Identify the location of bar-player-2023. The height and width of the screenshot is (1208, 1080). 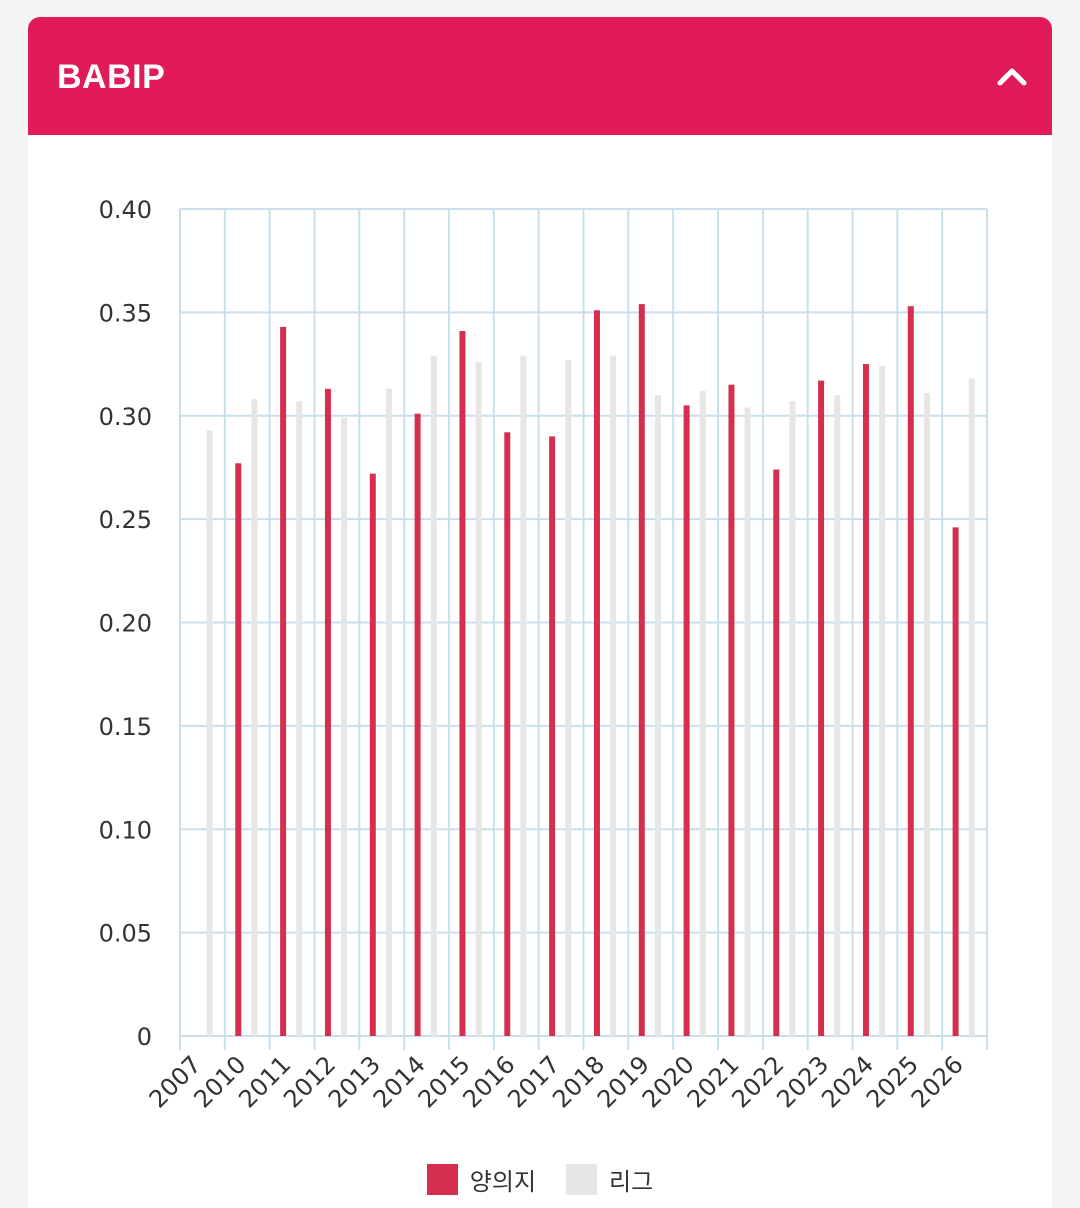
(821, 708).